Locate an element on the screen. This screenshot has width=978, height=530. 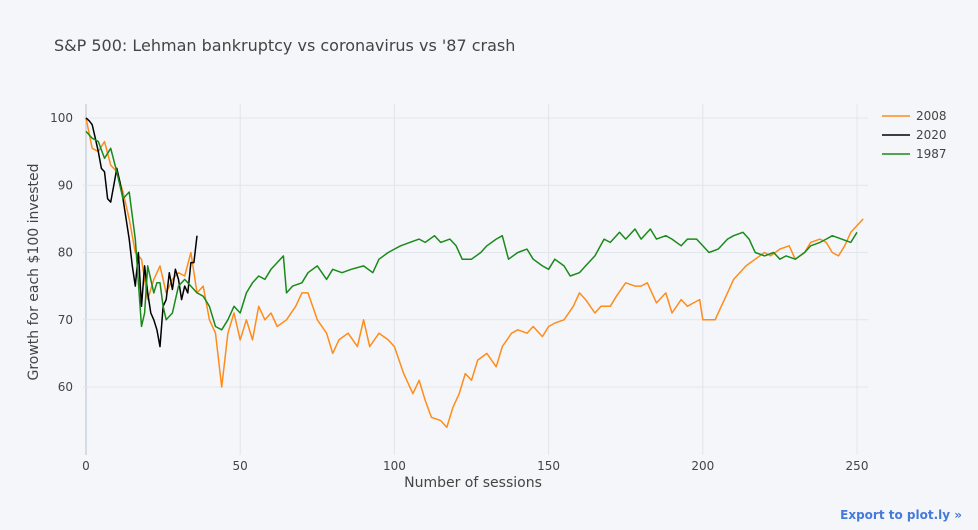
y-tick-label: 60 is located at coordinates (65, 387).